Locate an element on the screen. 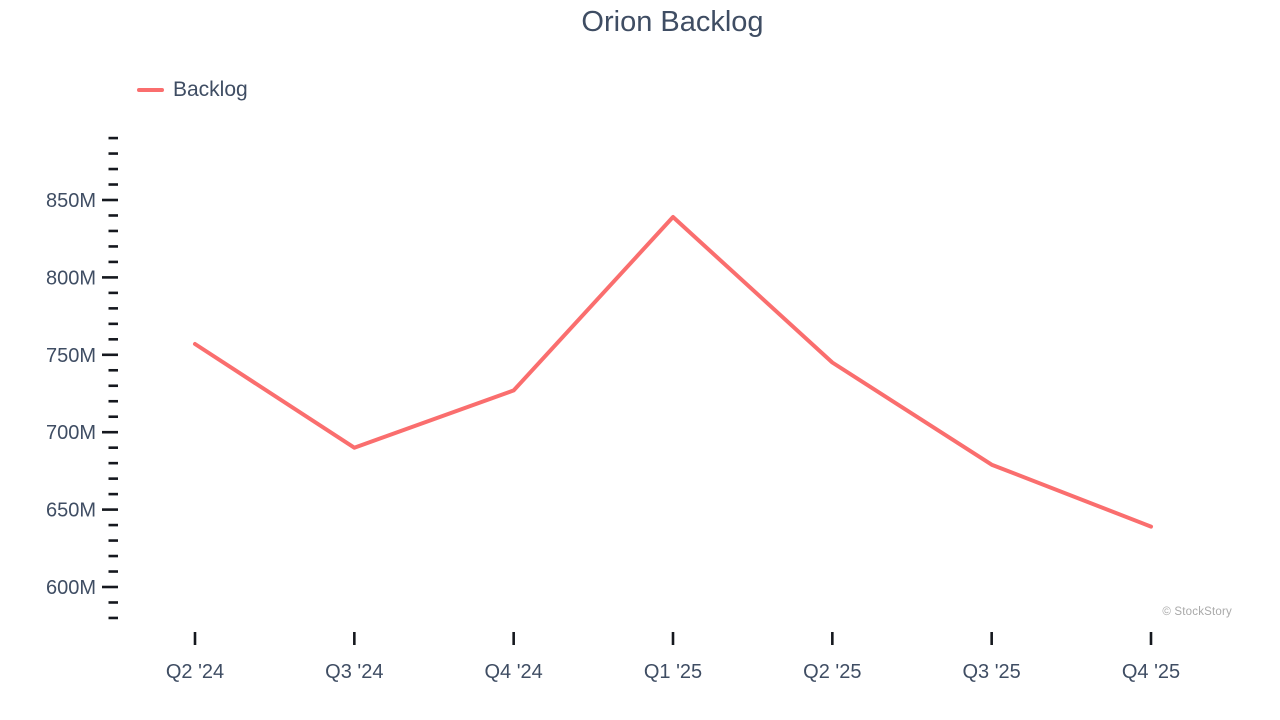 The image size is (1280, 720). chart-title: Orion Backlog is located at coordinates (672, 22).